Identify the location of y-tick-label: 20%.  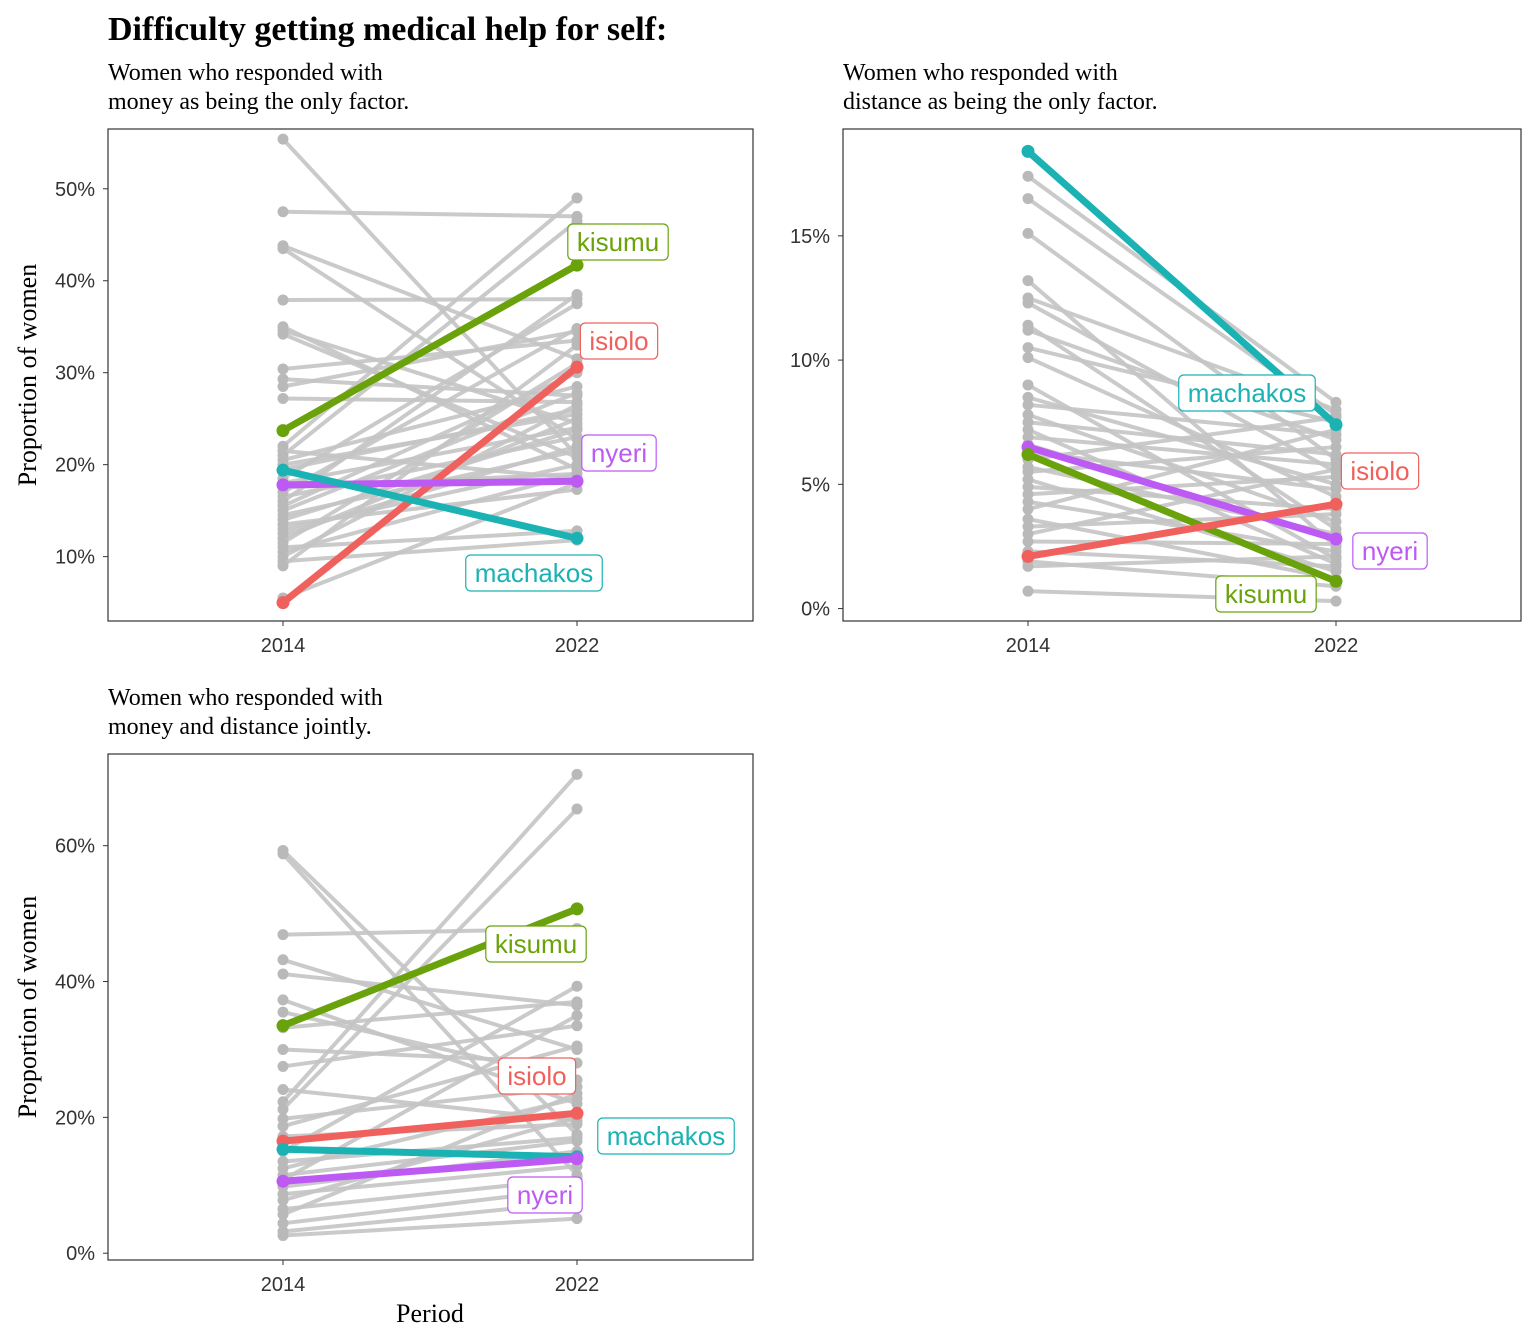
(75, 466).